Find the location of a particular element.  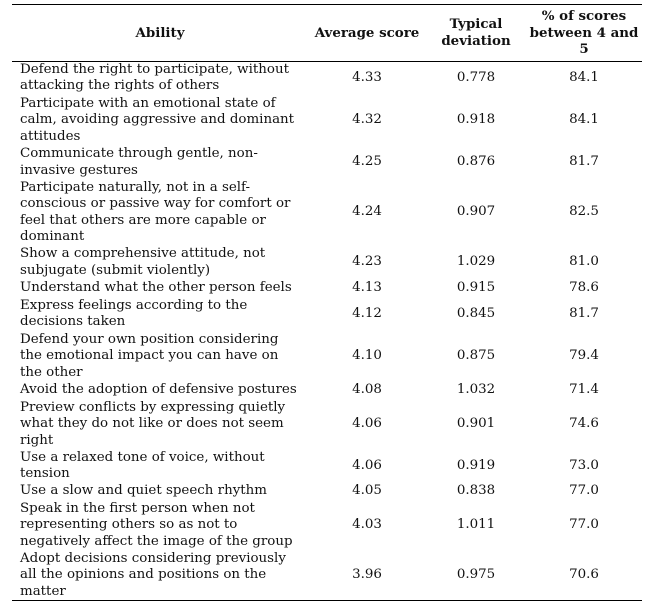

average-score-cell: 4.25 is located at coordinates (367, 162).